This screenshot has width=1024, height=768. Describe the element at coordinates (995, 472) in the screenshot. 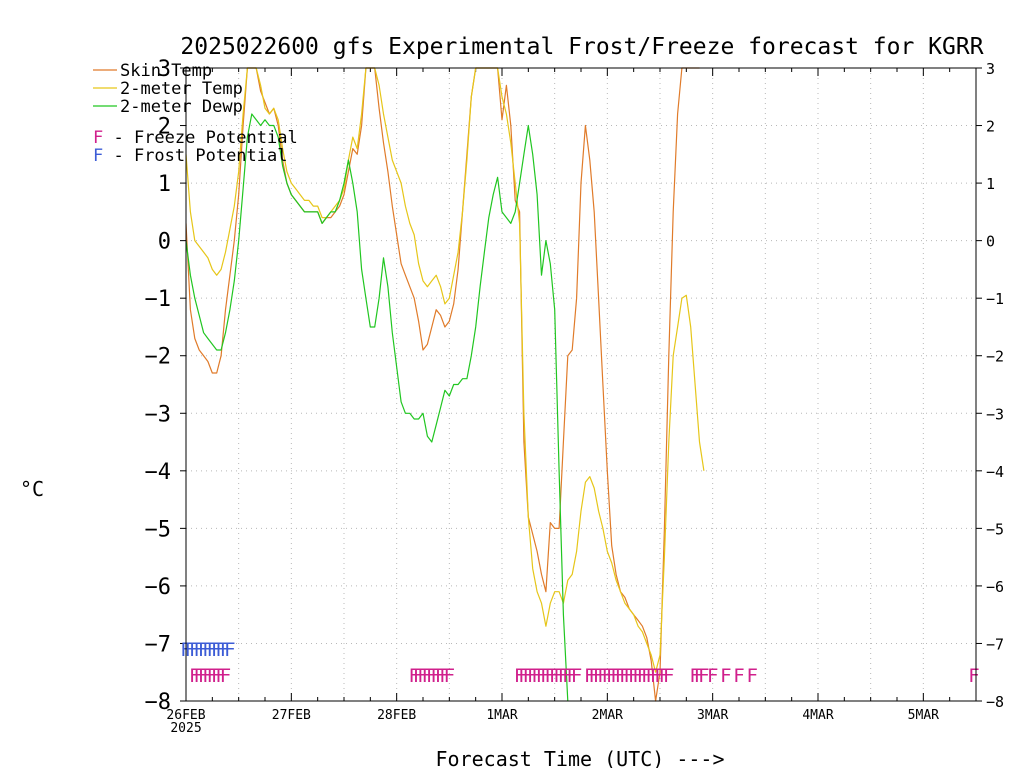

I see `y-tick-label-right: −4` at that location.